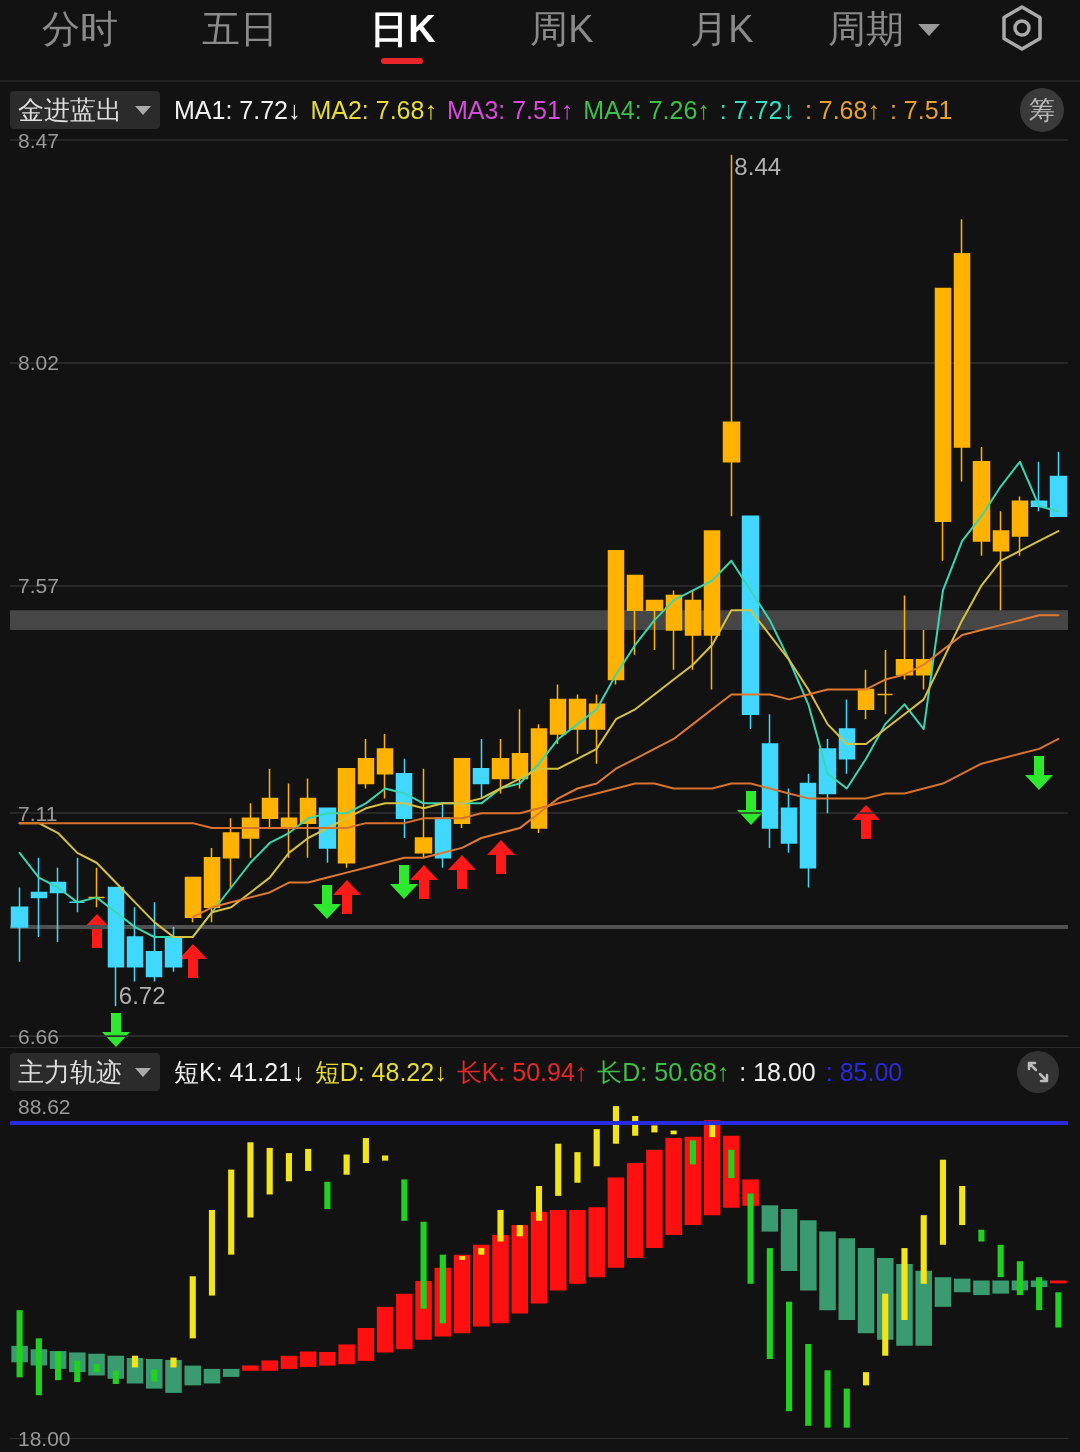 This screenshot has width=1080, height=1452. Describe the element at coordinates (1042, 110) in the screenshot. I see `text: 筹` at that location.